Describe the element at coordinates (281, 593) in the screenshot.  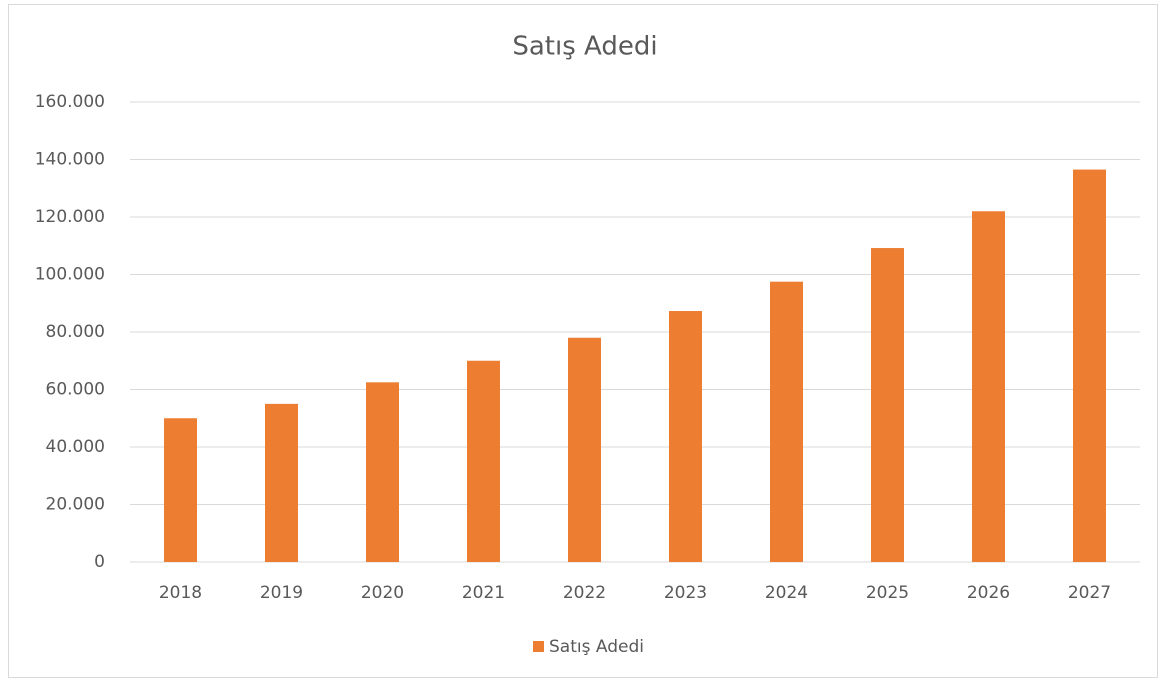
I see `x-tick-label: 2019` at that location.